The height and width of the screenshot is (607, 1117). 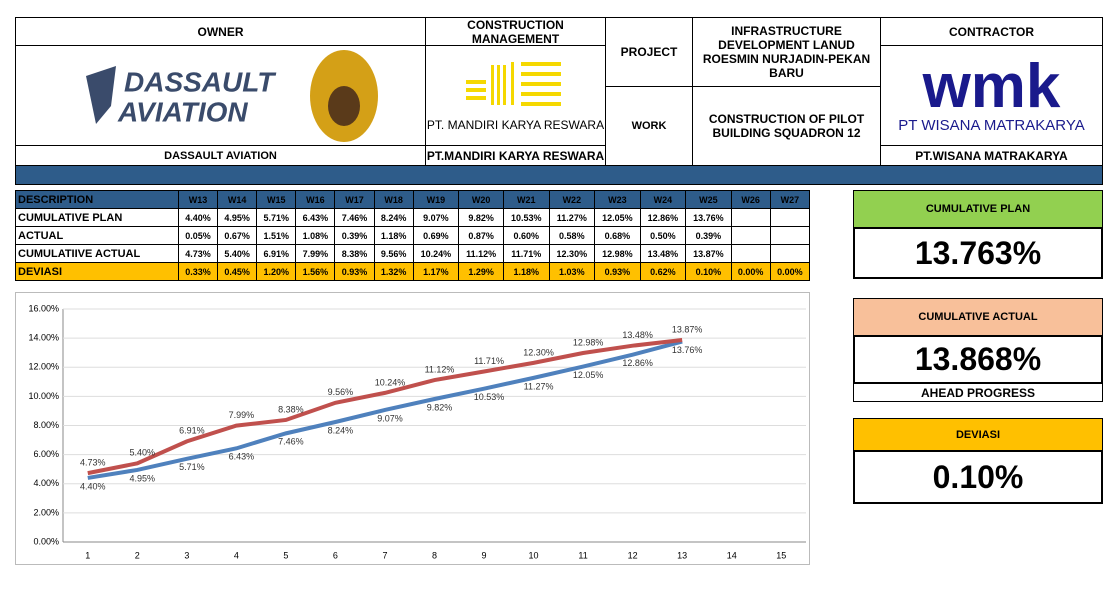 I want to click on data-label: 4.40%, so click(x=93, y=486).